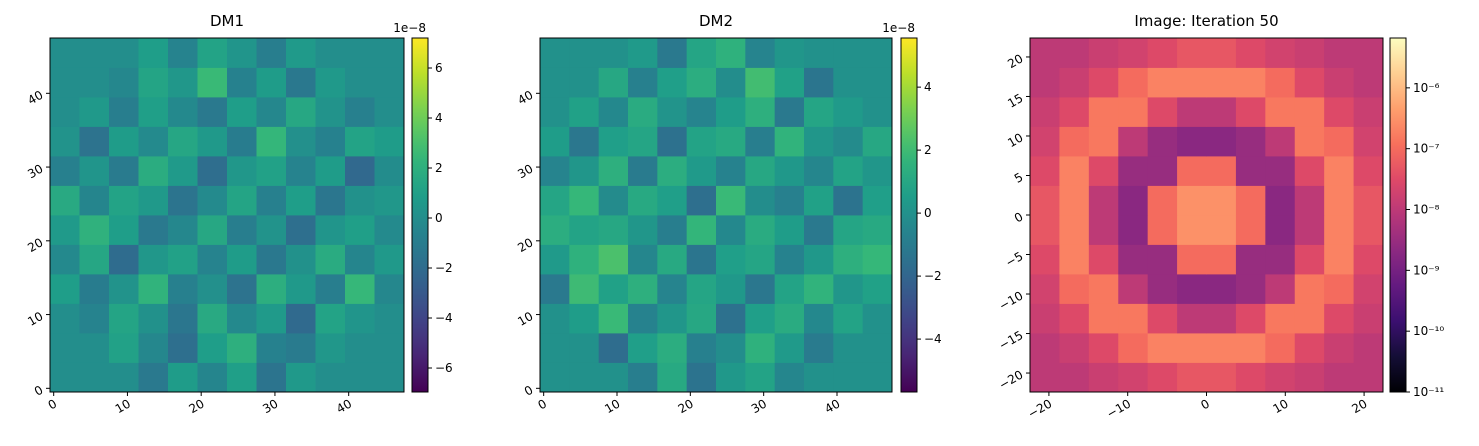 Image resolution: width=1479 pixels, height=446 pixels. What do you see at coordinates (439, 68) in the screenshot?
I see `colorbar-tick-label: 6` at bounding box center [439, 68].